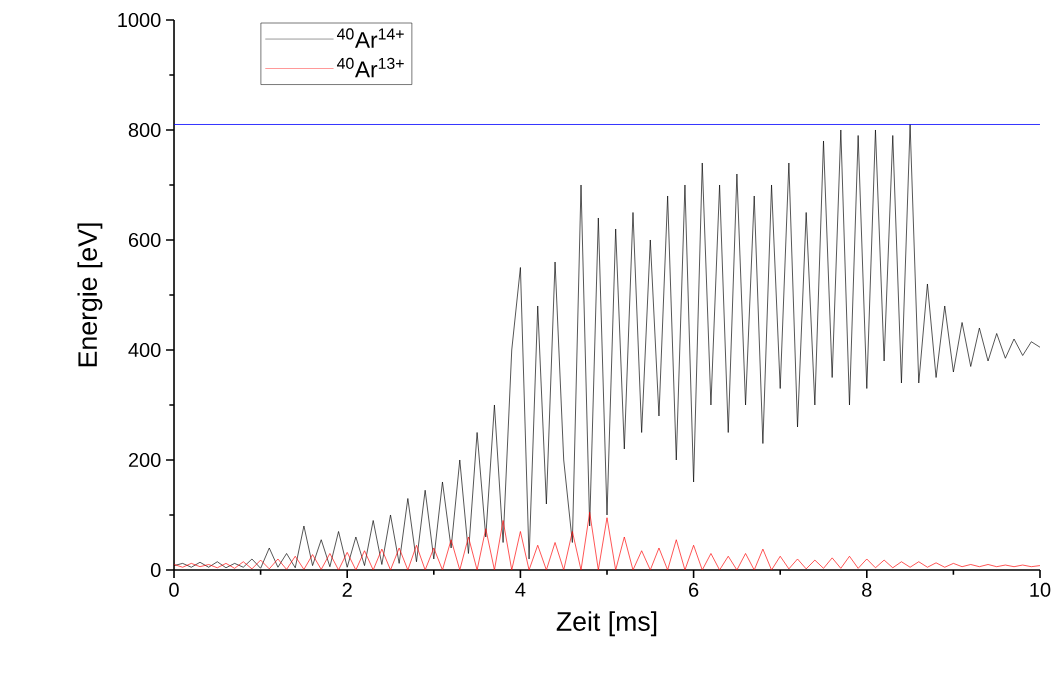 Image resolution: width=1060 pixels, height=678 pixels. Describe the element at coordinates (370, 67) in the screenshot. I see `legend-label: $^{40}$Ar$^{13+}$` at that location.